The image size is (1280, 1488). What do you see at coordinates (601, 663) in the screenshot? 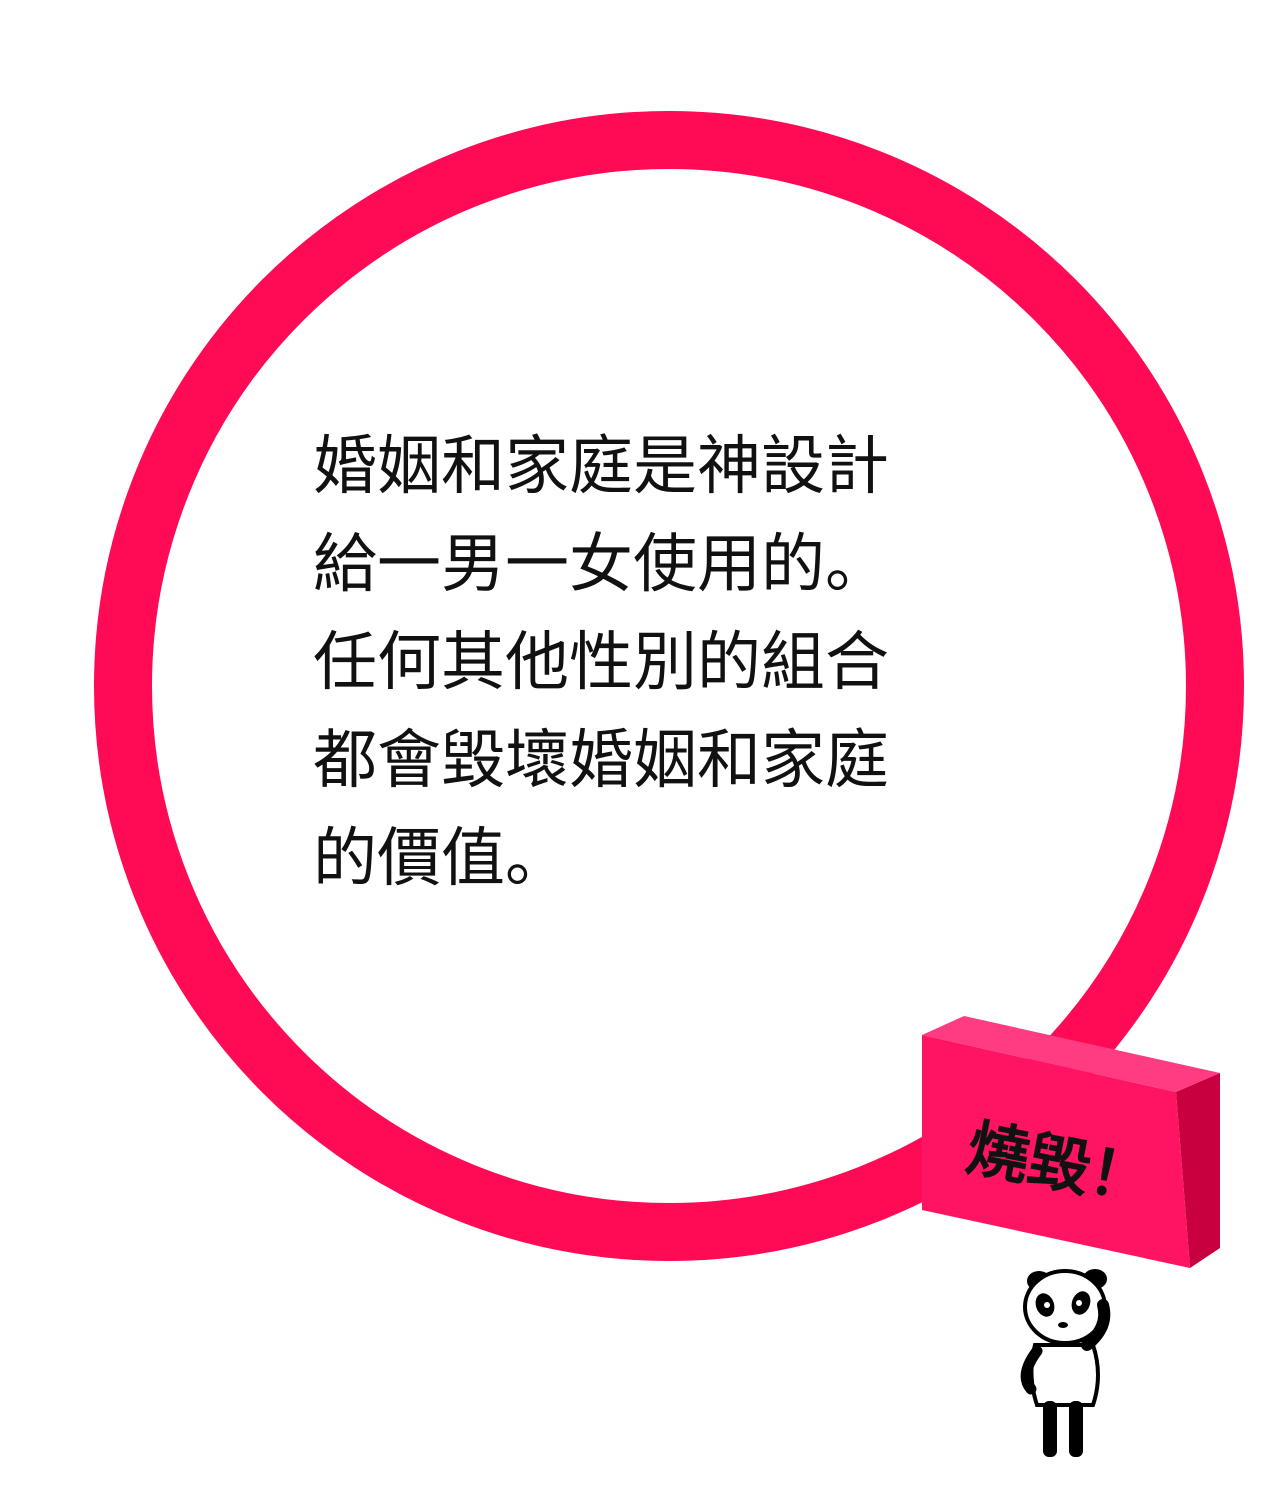
I see `quote-line-3: 任何其他性別的組合` at bounding box center [601, 663].